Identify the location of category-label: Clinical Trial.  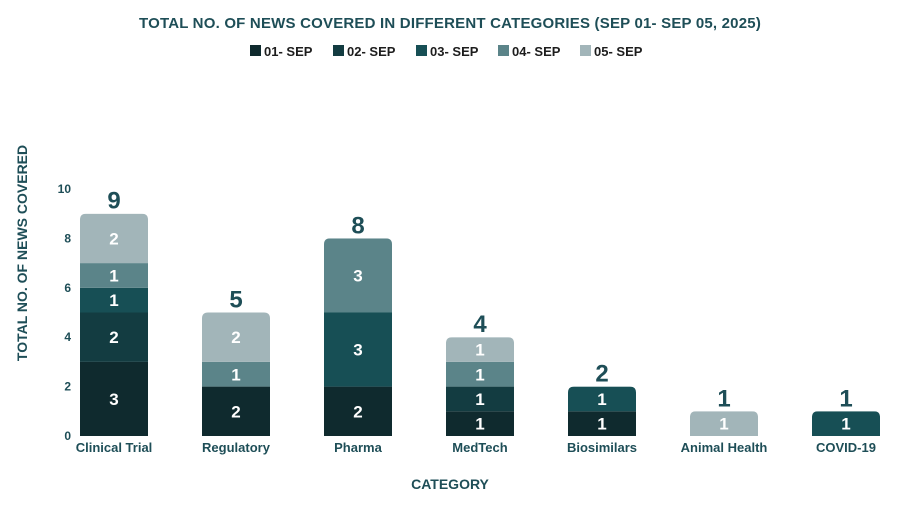
(114, 447).